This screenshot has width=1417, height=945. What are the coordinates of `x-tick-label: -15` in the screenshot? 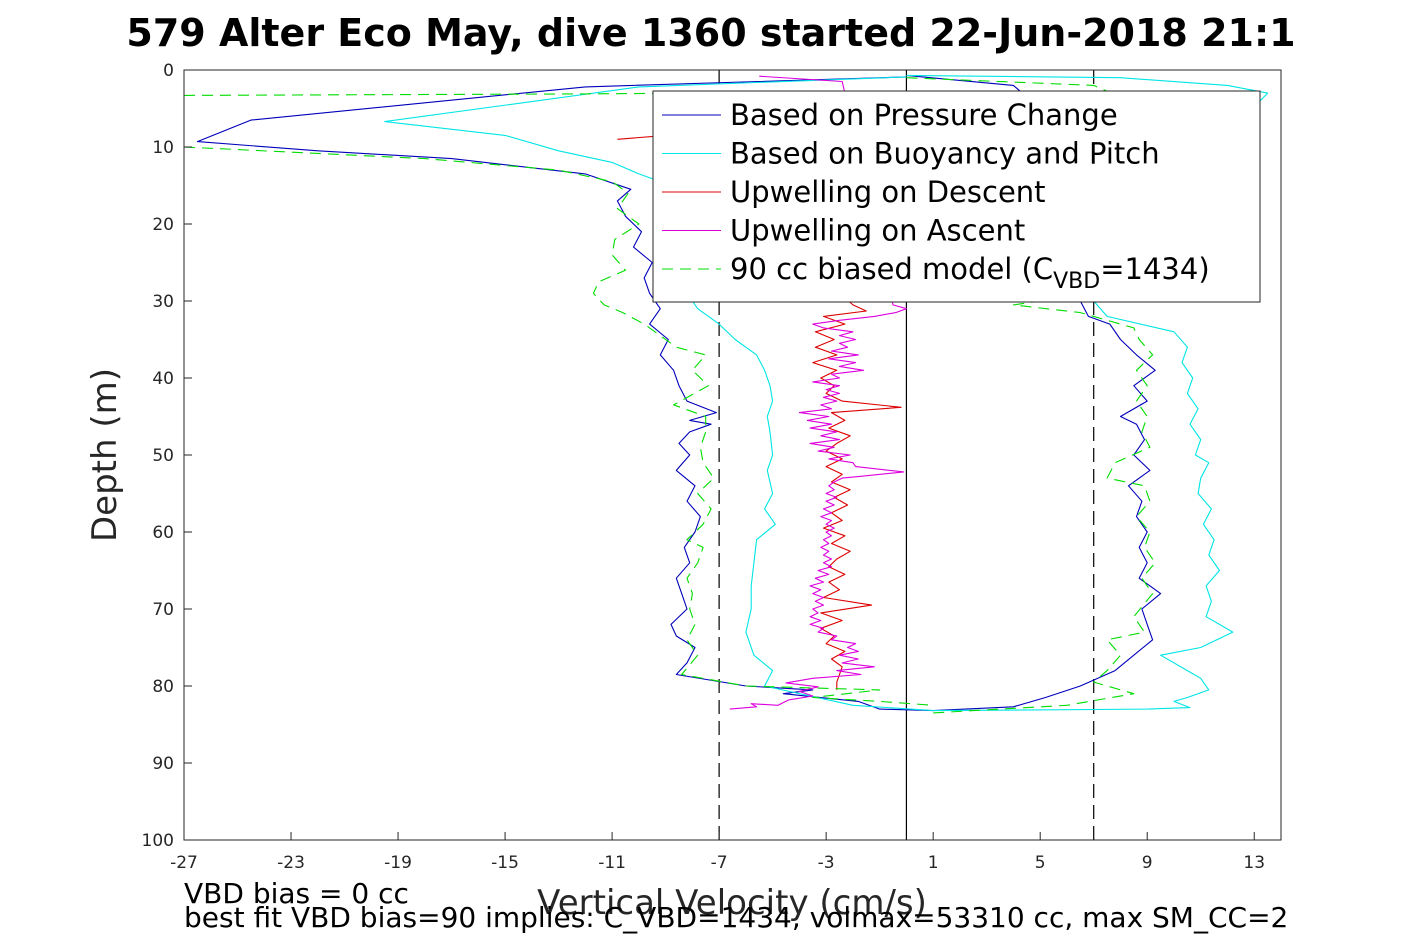 It's located at (505, 863).